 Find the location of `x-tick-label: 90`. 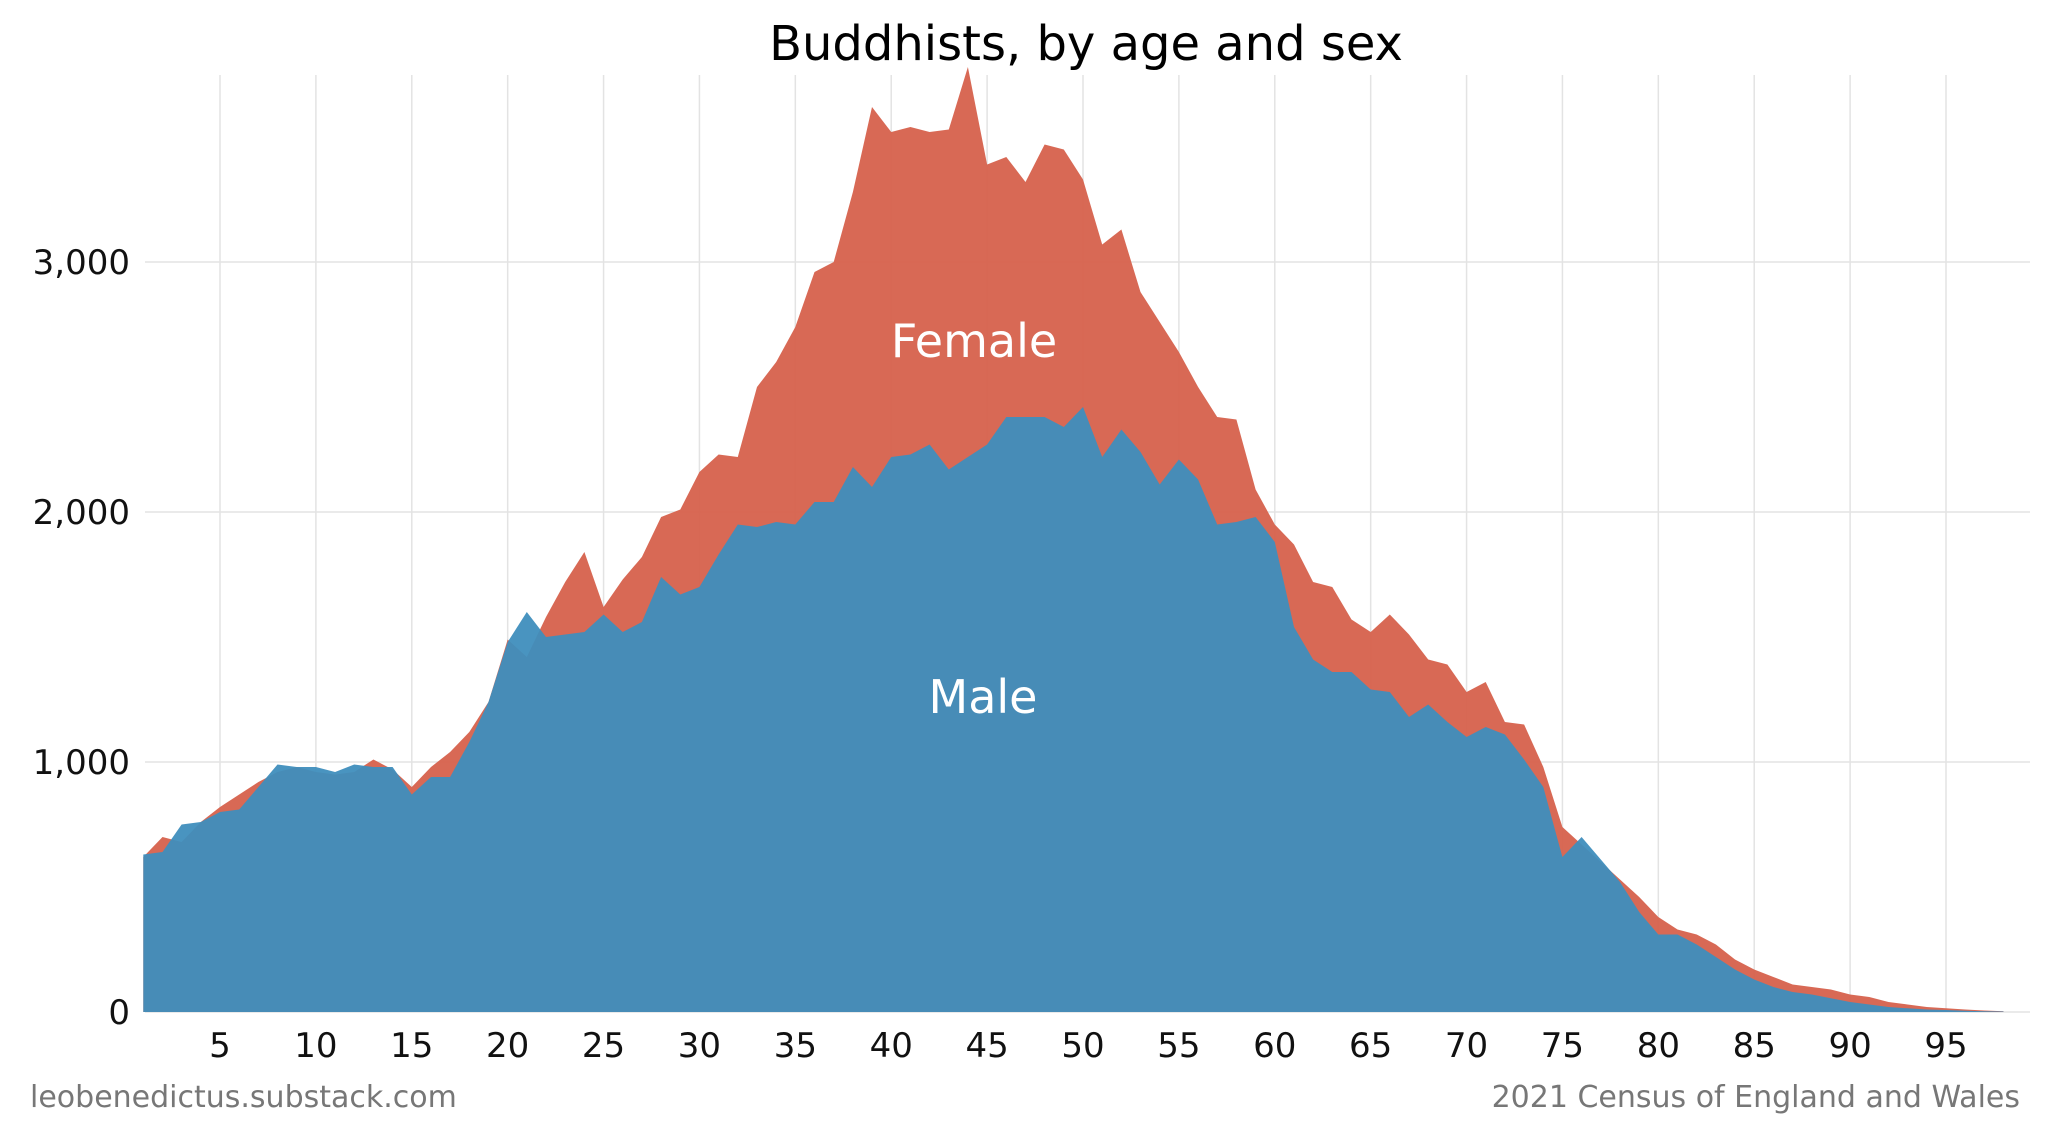

x-tick-label: 90 is located at coordinates (1849, 1046).